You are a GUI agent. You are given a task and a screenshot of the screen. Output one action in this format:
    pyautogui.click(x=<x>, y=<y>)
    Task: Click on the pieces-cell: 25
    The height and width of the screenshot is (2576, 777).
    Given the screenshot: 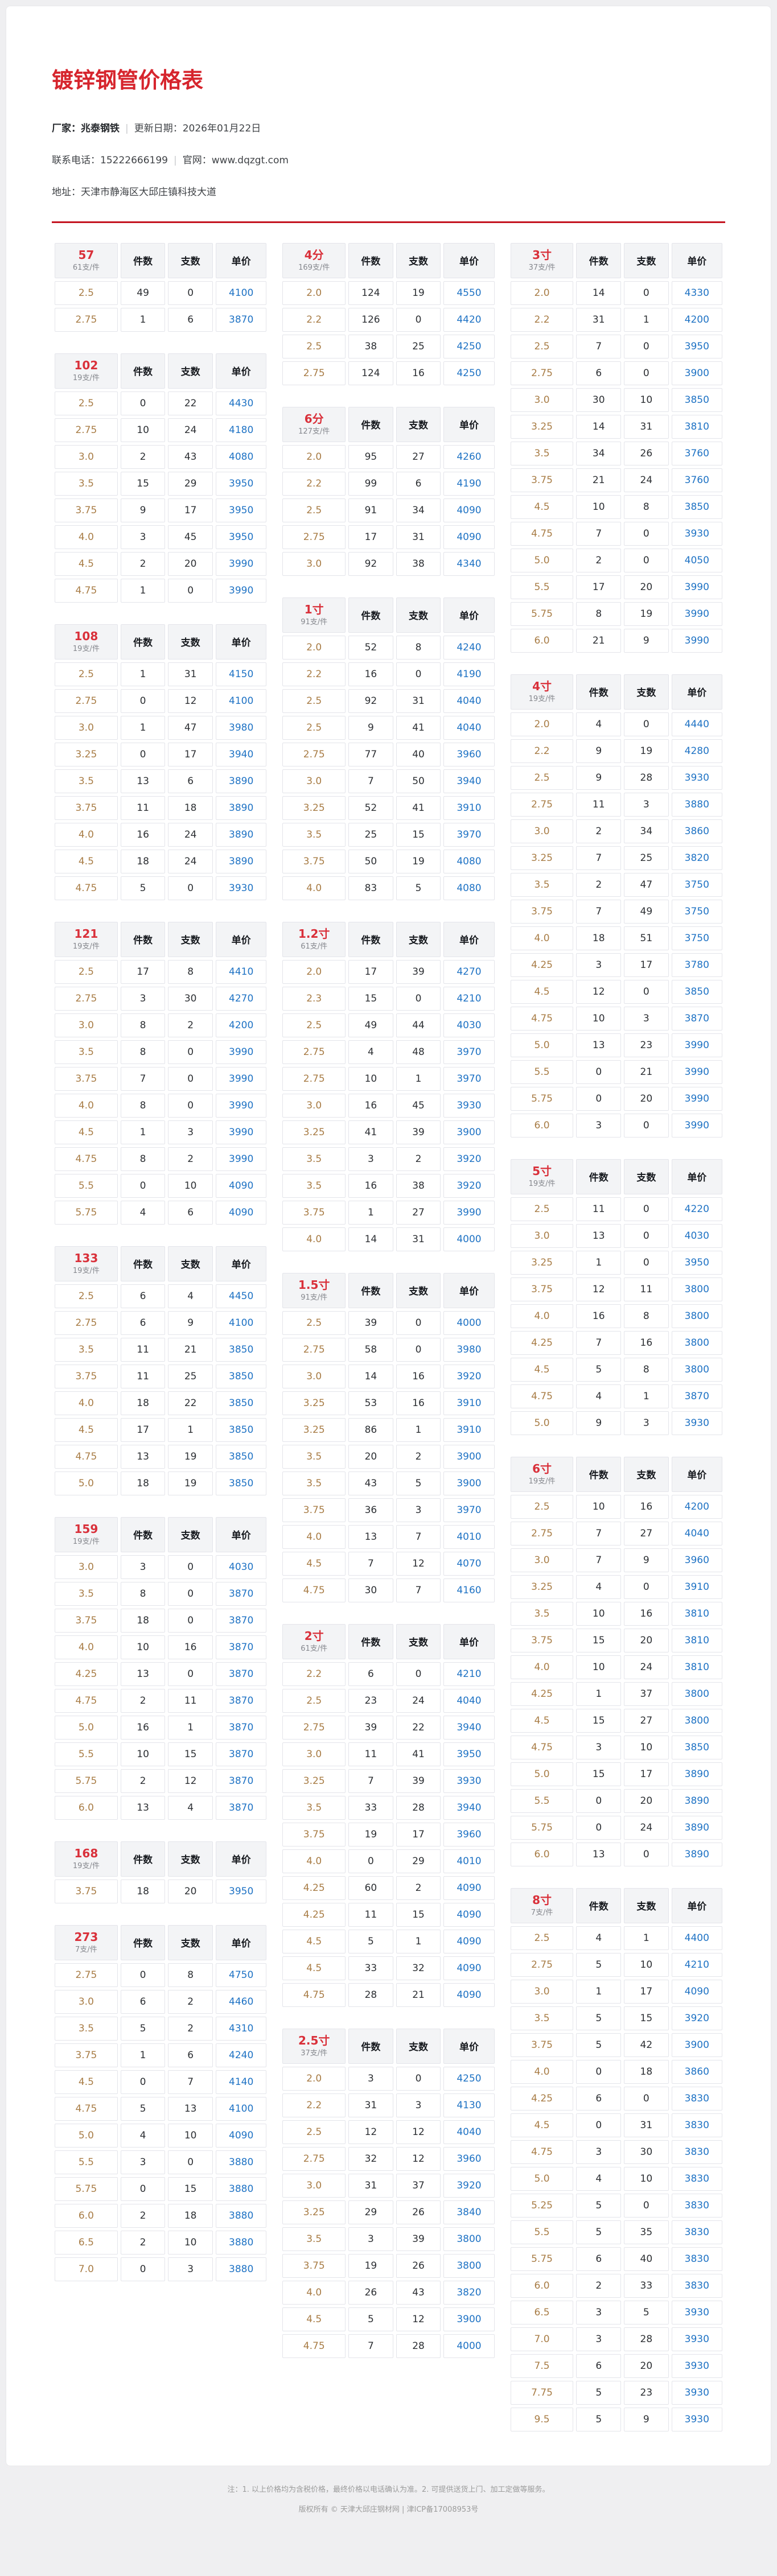 What is the action you would take?
    pyautogui.click(x=370, y=834)
    